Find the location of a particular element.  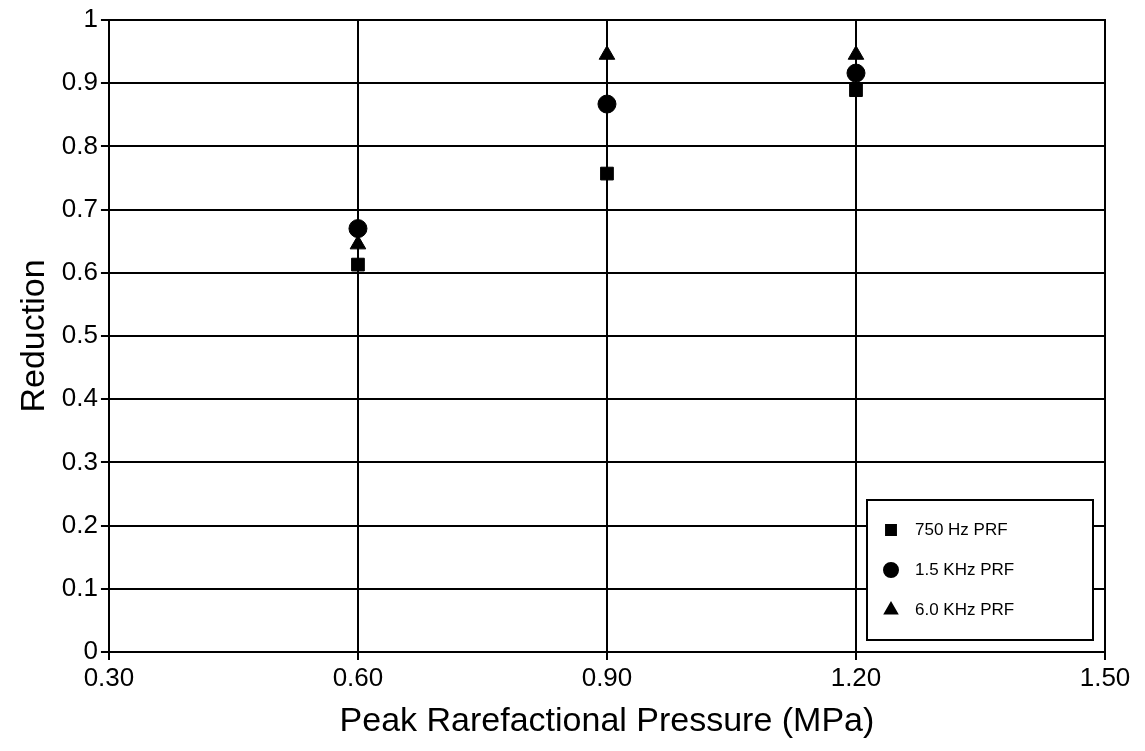

y-tick-label: 0.1 is located at coordinates (79, 586).